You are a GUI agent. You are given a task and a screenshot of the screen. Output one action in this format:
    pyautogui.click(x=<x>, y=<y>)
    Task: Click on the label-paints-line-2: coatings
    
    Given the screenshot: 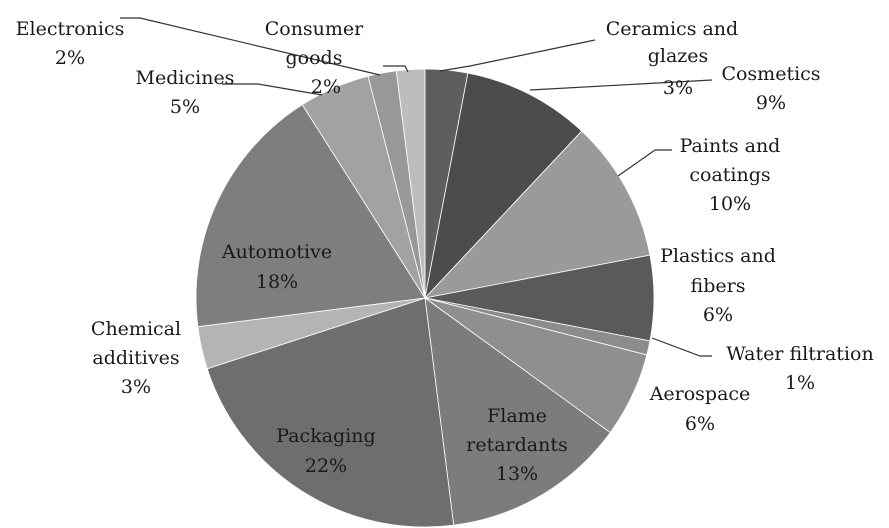 What is the action you would take?
    pyautogui.click(x=729, y=175)
    